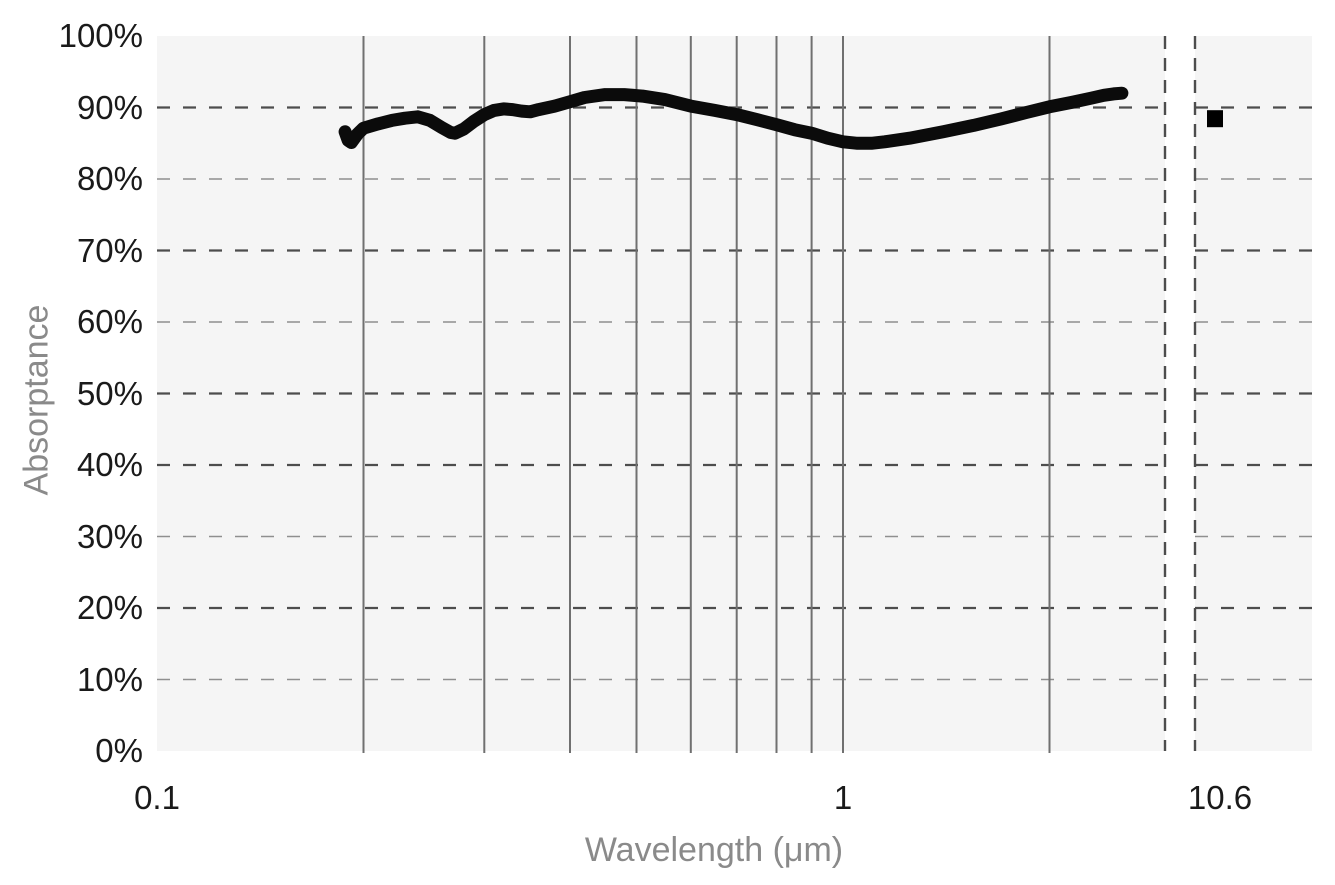 The height and width of the screenshot is (885, 1335). Describe the element at coordinates (1215, 119) in the screenshot. I see `data-point-10.6um` at that location.